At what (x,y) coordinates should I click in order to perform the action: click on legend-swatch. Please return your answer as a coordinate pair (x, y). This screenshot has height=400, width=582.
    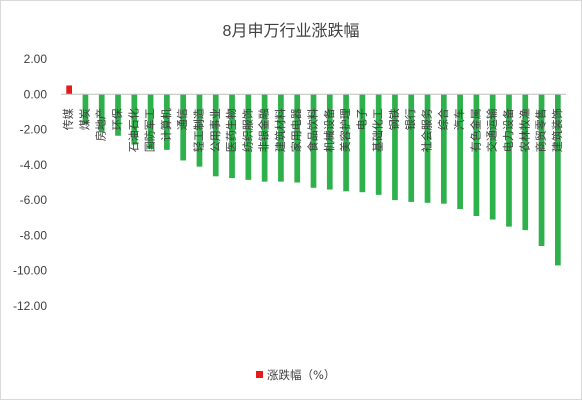
    Looking at the image, I should click on (259, 374).